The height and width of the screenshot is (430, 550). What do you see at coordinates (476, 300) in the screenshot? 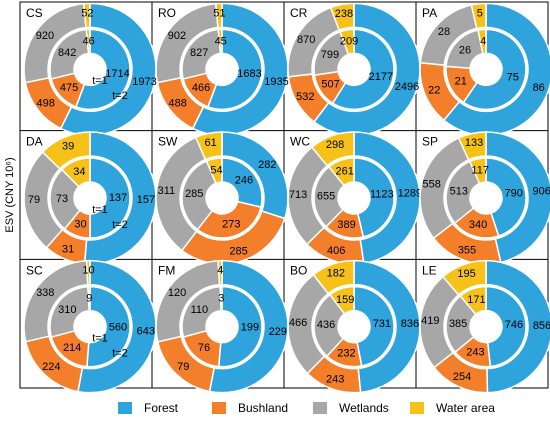
I see `value-label: 171` at bounding box center [476, 300].